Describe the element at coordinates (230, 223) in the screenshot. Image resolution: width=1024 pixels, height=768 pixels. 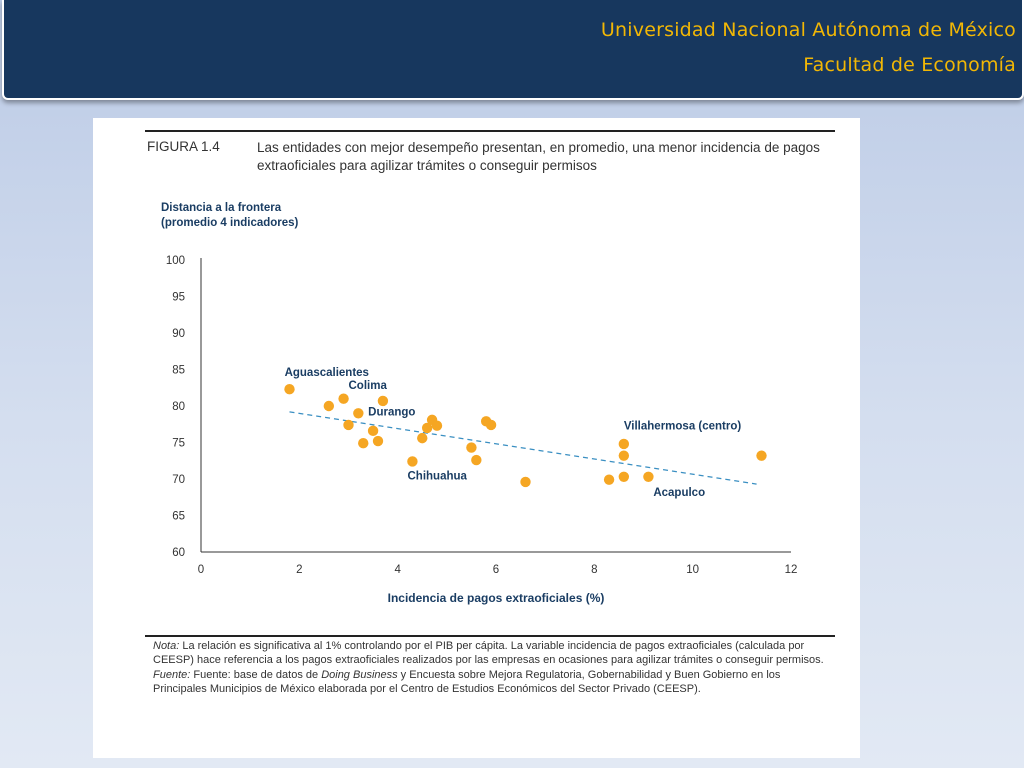
I see `y-axis-label-line2: (promedio 4 indicadores)` at that location.